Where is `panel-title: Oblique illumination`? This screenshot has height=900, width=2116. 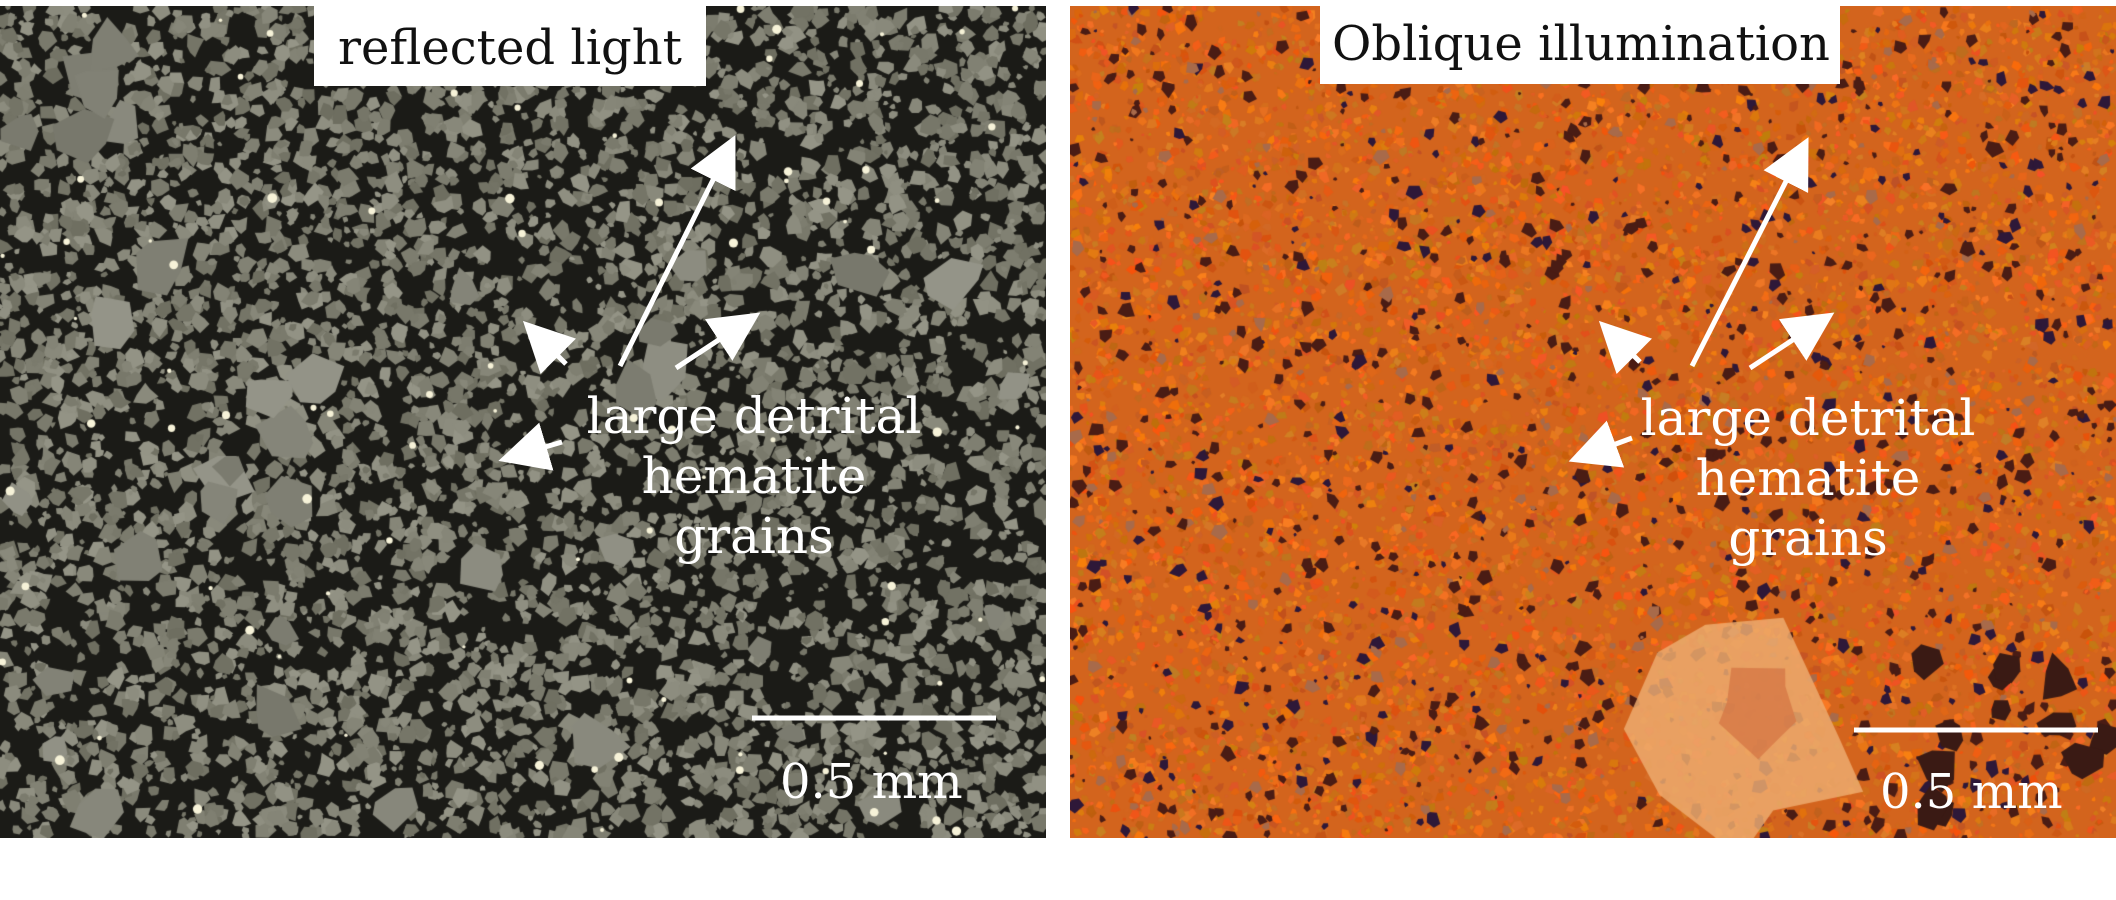
panel-title: Oblique illumination is located at coordinates (1580, 45).